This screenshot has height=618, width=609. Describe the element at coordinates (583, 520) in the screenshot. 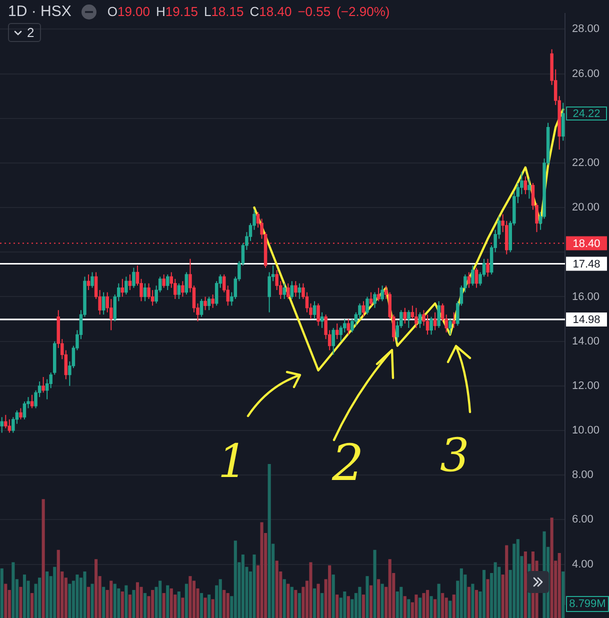

I see `y-tick-label: 6.00` at that location.